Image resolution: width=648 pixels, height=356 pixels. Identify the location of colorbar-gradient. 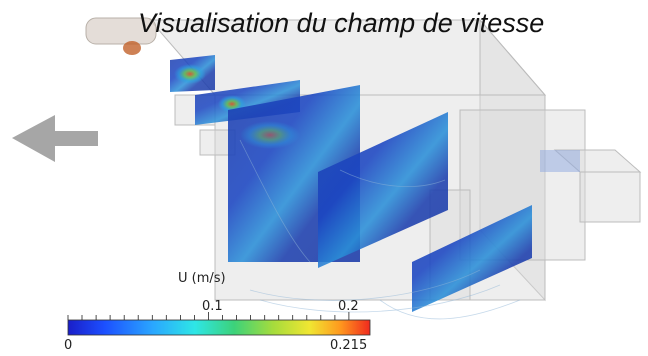
(219, 327).